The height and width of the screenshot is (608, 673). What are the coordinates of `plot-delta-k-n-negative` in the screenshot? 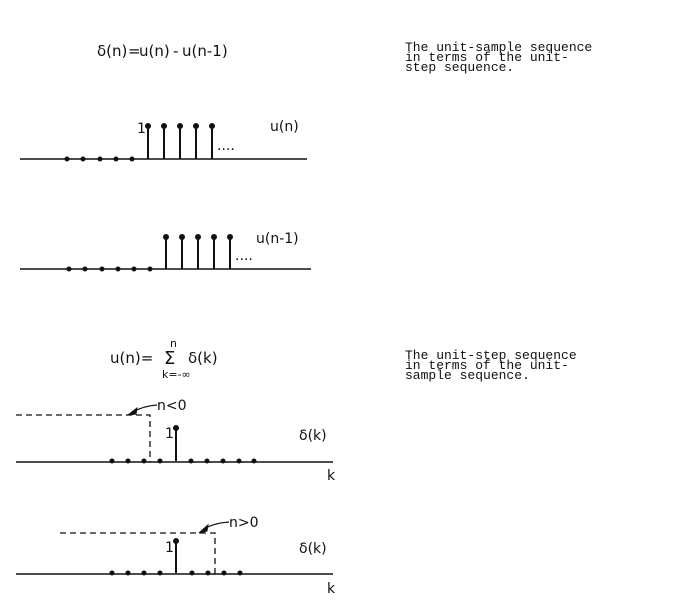 It's located at (174, 434).